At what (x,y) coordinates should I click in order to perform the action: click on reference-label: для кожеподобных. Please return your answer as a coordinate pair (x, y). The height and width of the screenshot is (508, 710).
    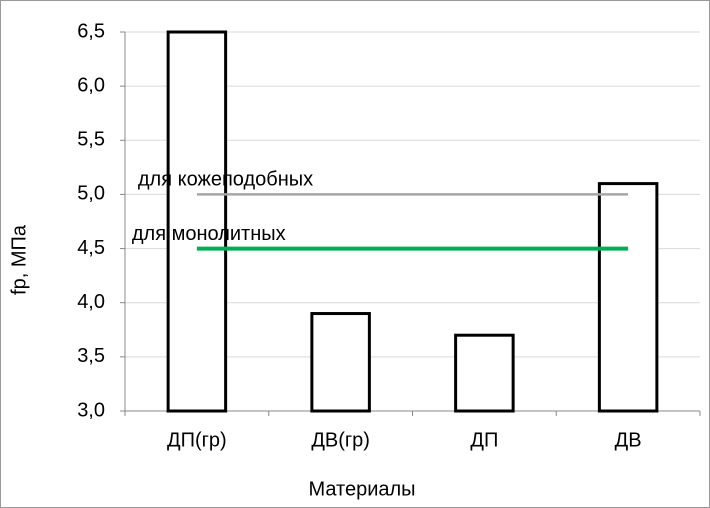
    Looking at the image, I should click on (225, 180).